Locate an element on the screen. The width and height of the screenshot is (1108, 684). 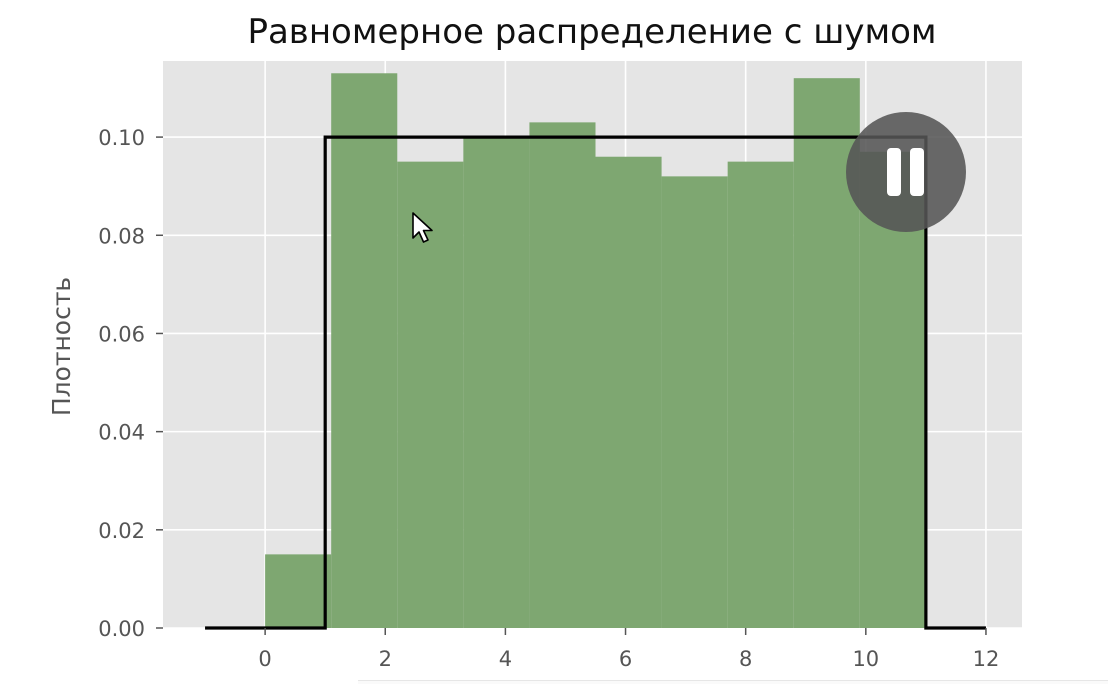
y-tick-label: 0.08 is located at coordinates (121, 236).